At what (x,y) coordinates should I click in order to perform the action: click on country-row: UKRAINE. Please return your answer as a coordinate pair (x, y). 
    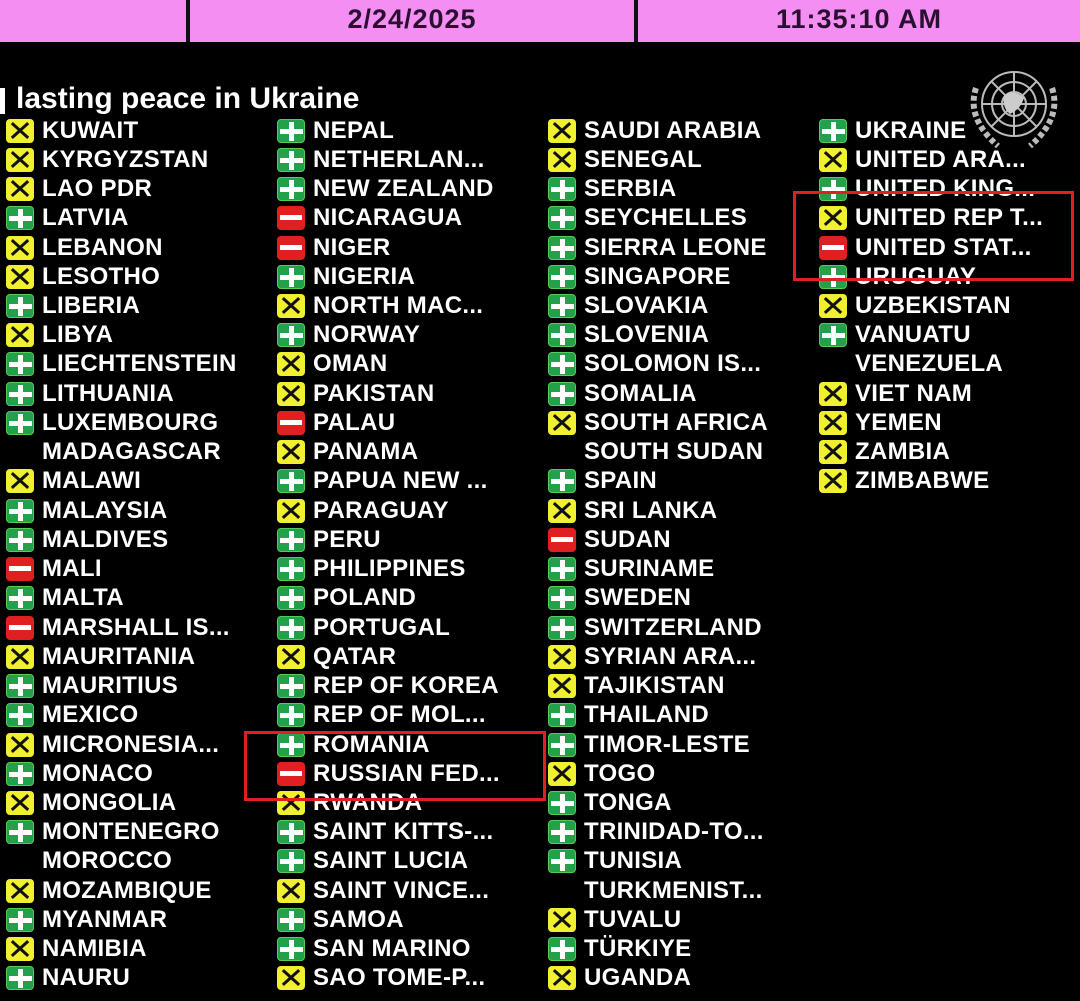
    Looking at the image, I should click on (949, 130).